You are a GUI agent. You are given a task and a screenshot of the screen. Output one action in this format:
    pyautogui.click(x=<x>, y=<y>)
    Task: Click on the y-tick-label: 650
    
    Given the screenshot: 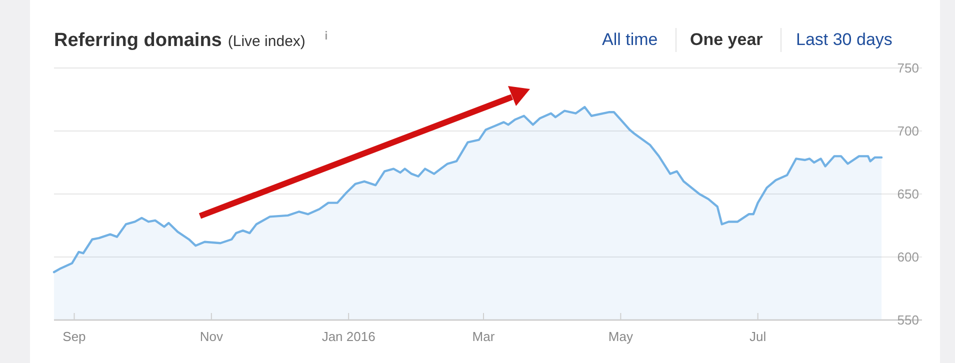 What is the action you would take?
    pyautogui.click(x=908, y=194)
    